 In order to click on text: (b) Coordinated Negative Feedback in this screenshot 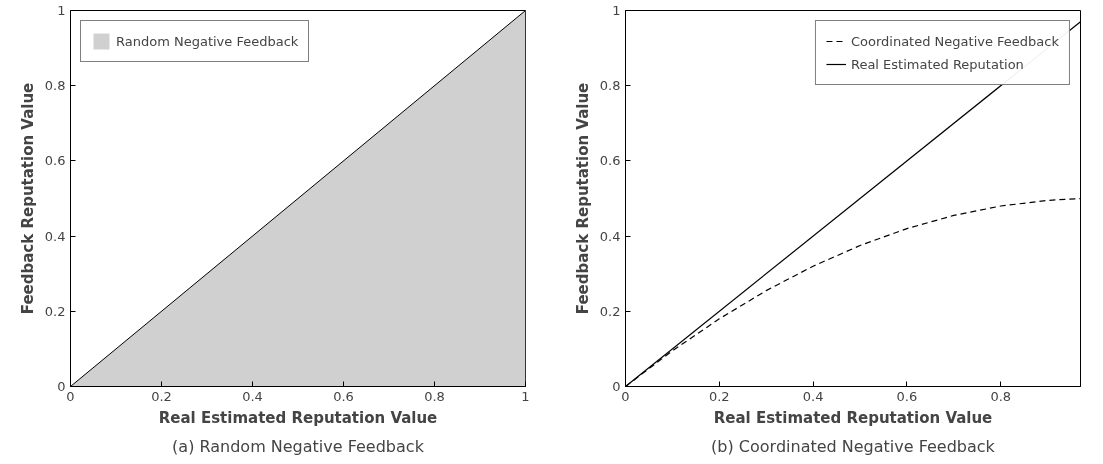, I will do `click(853, 446)`.